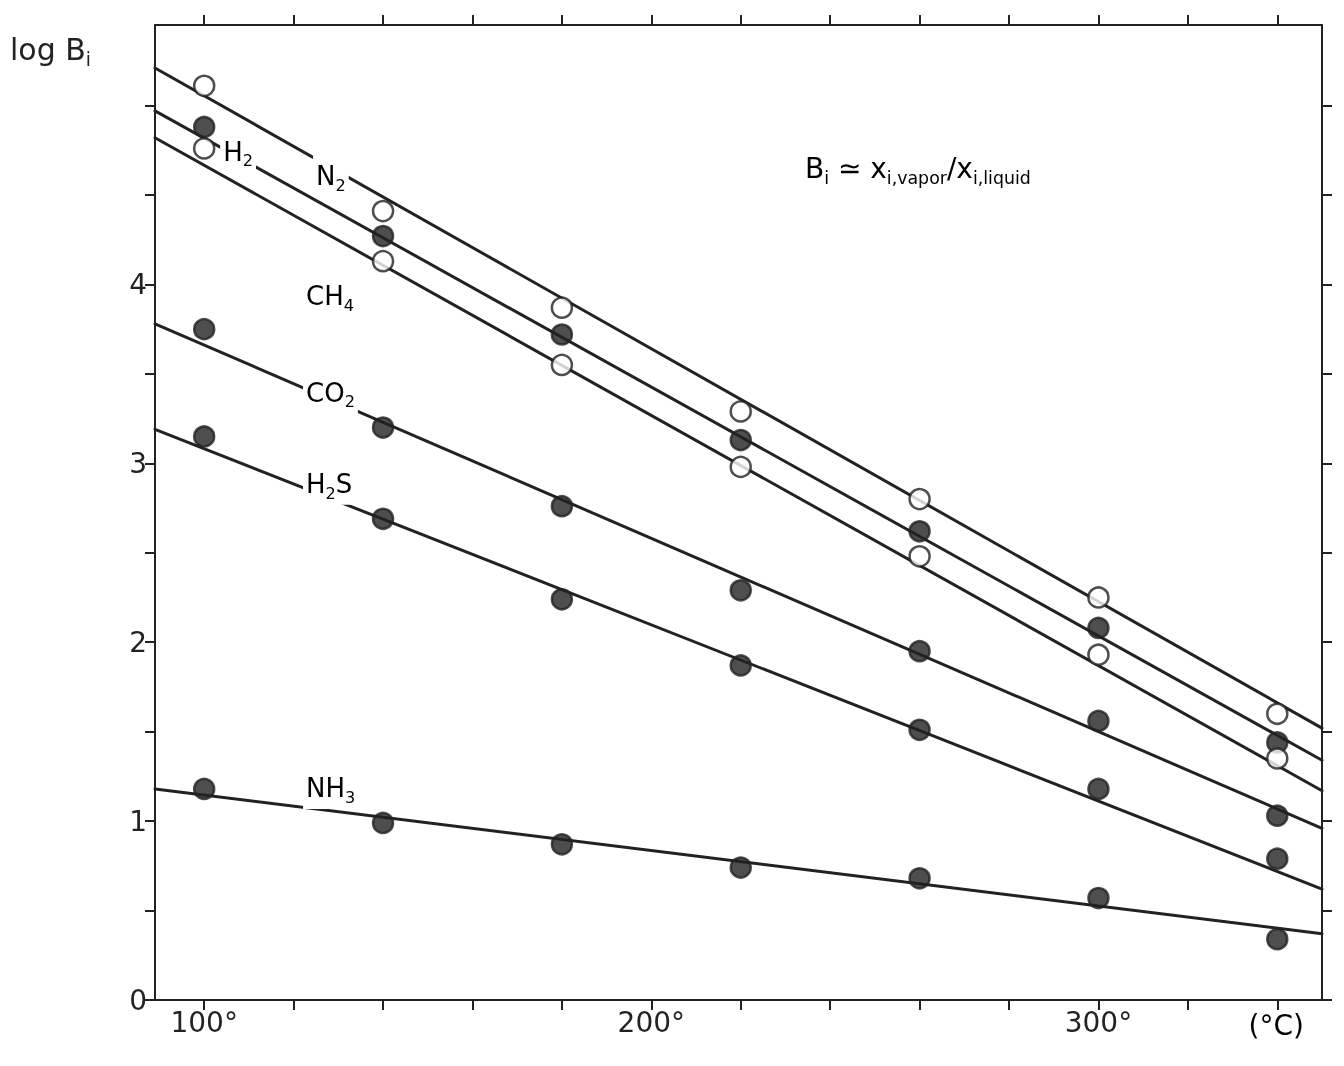 This screenshot has height=1066, width=1344. I want to click on y-tick-label: 2, so click(138, 642).